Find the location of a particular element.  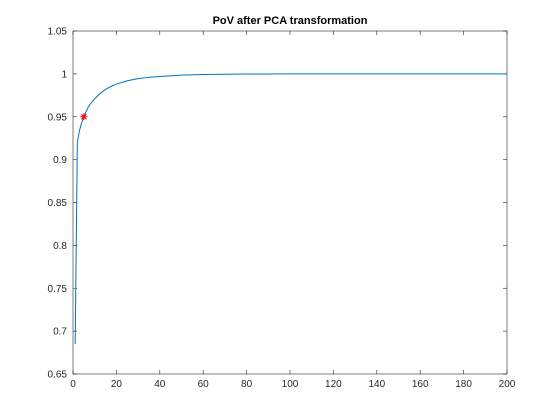

x-tick-label: 120 is located at coordinates (333, 384).